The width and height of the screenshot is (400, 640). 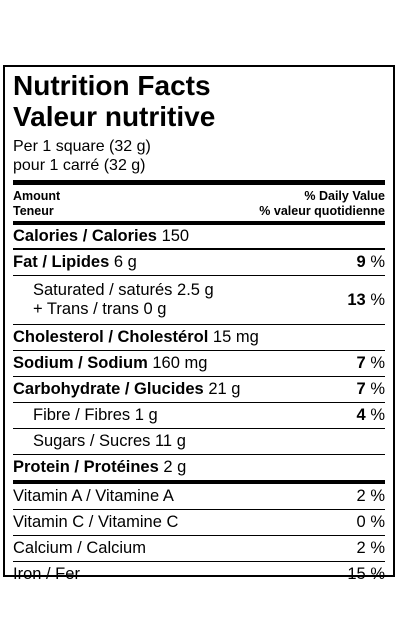 What do you see at coordinates (108, 389) in the screenshot?
I see `label: Carbohydrate / Glucides` at bounding box center [108, 389].